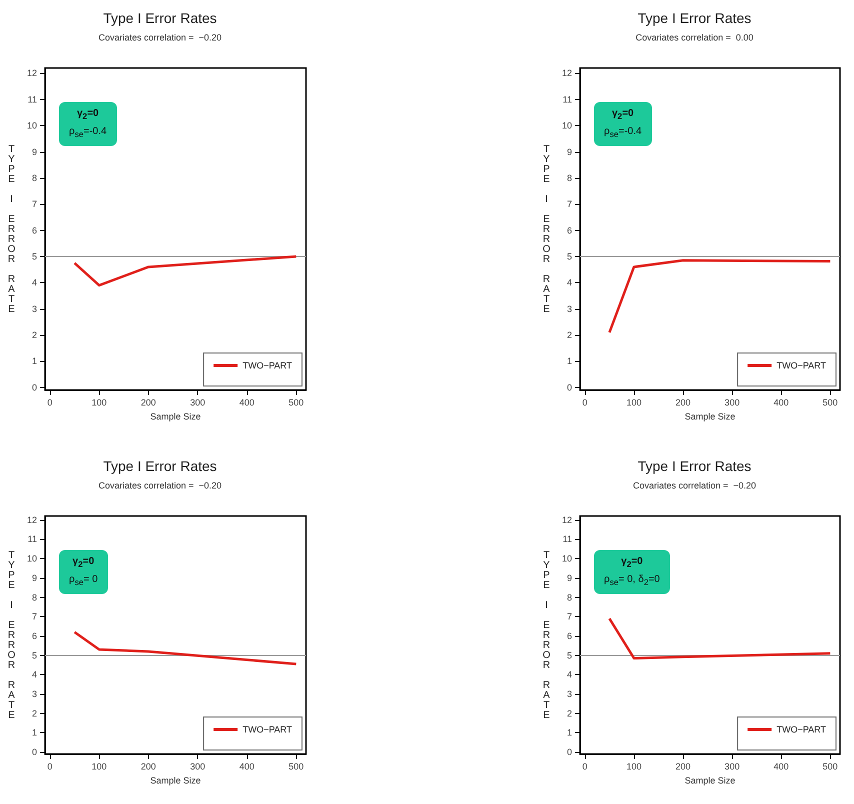 The height and width of the screenshot is (804, 854). What do you see at coordinates (695, 37) in the screenshot?
I see `chart-subtitle: Covariates correlation = 0.00` at bounding box center [695, 37].